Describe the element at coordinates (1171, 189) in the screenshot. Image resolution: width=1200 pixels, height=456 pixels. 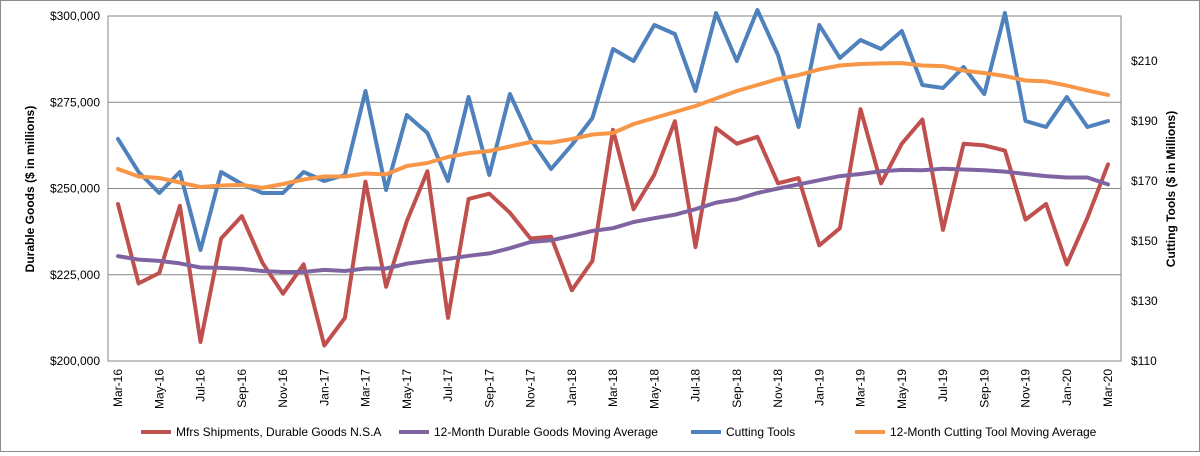
I see `right-axis-title: Cutting Tools ($ in Millions)` at that location.